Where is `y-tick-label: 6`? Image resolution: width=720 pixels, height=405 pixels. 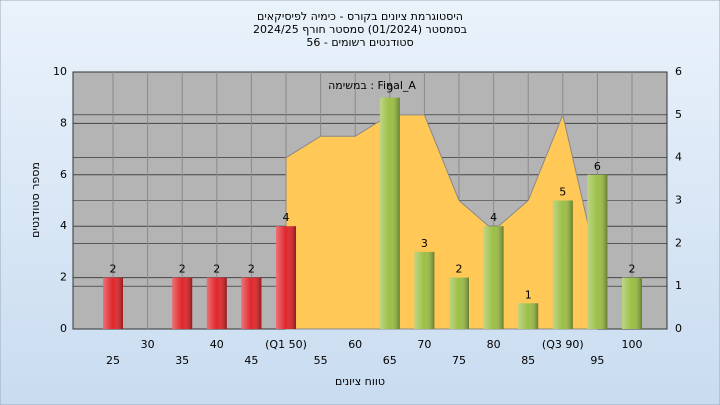 y-tick-label: 6 is located at coordinates (63, 174).